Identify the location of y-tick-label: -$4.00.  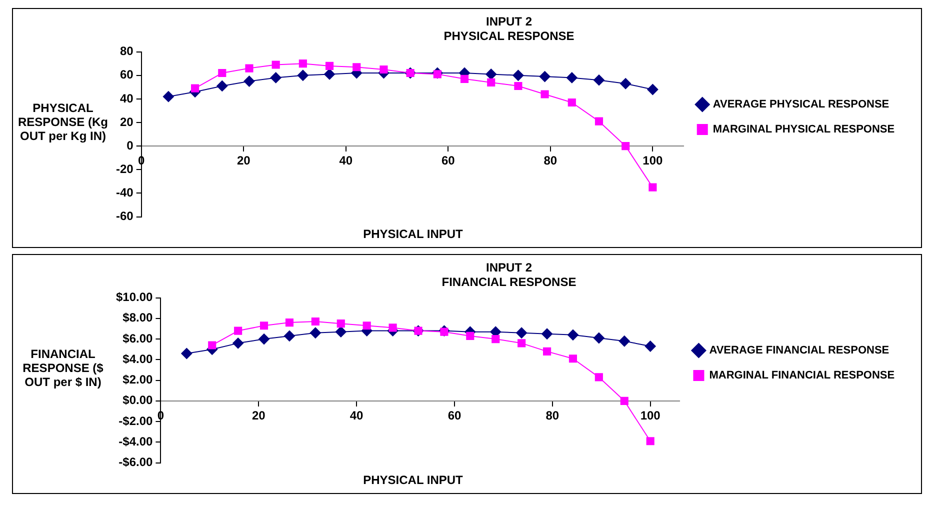
(136, 441).